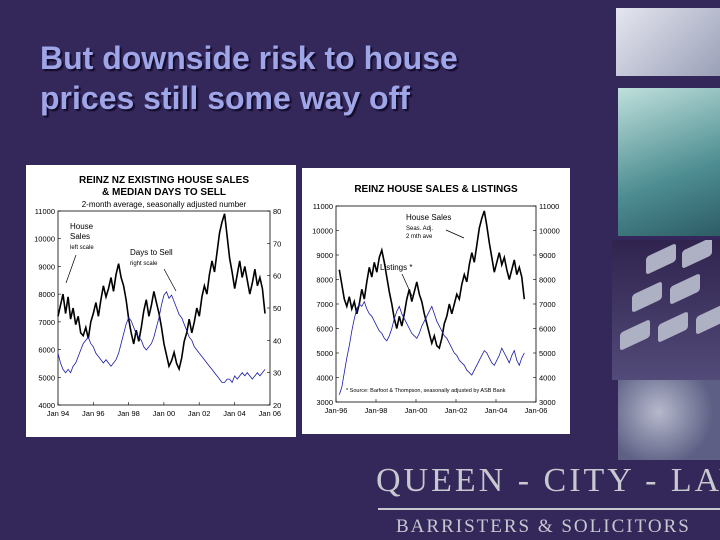  Describe the element at coordinates (199, 413) in the screenshot. I see `x-tick-label: Jan 02` at that location.